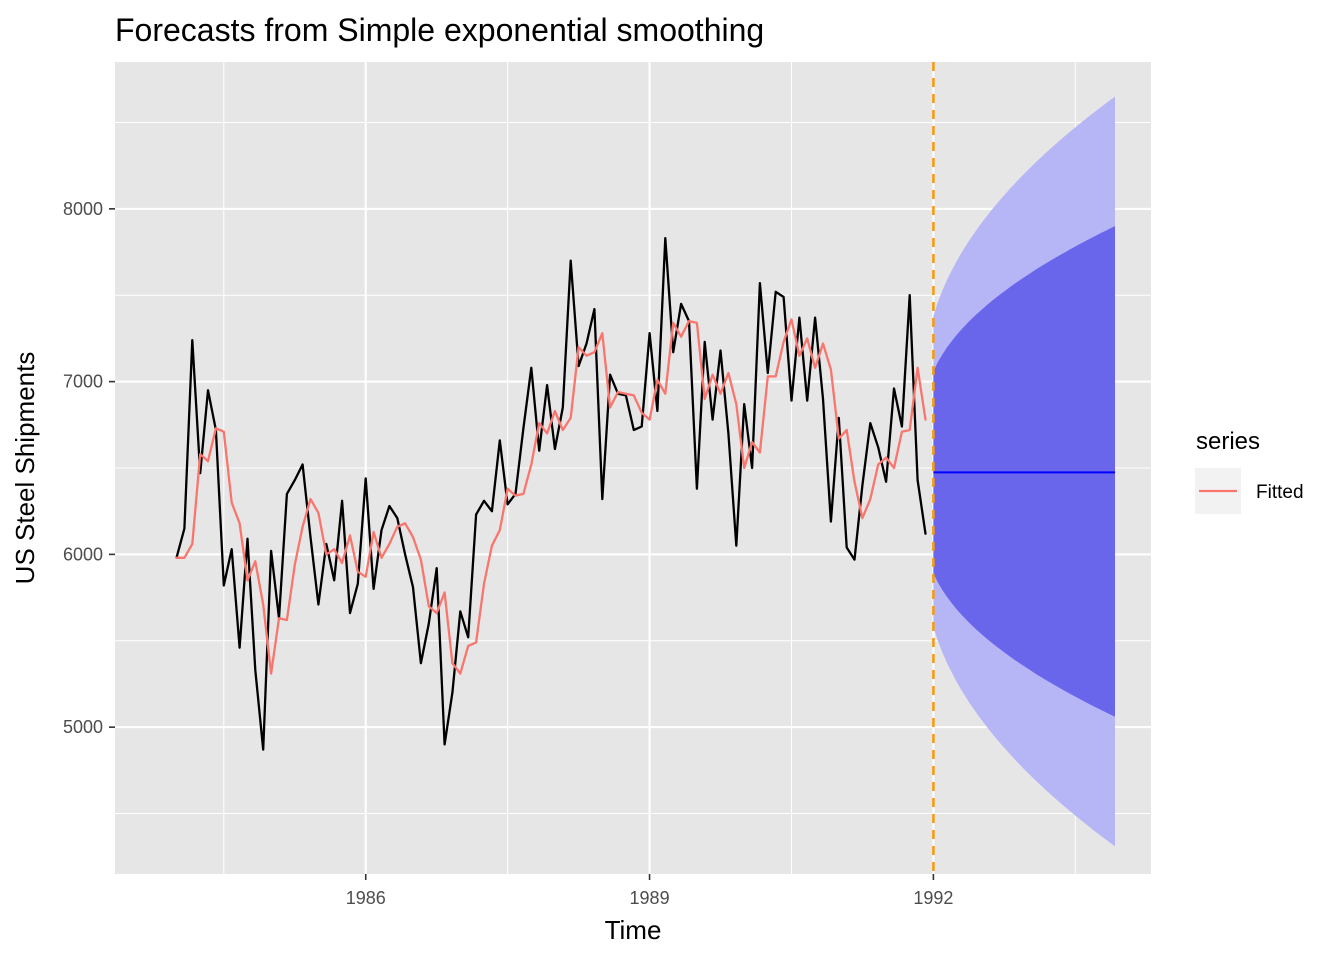 The image size is (1344, 960). I want to click on legend-label-fitted: Fitted, so click(1280, 492).